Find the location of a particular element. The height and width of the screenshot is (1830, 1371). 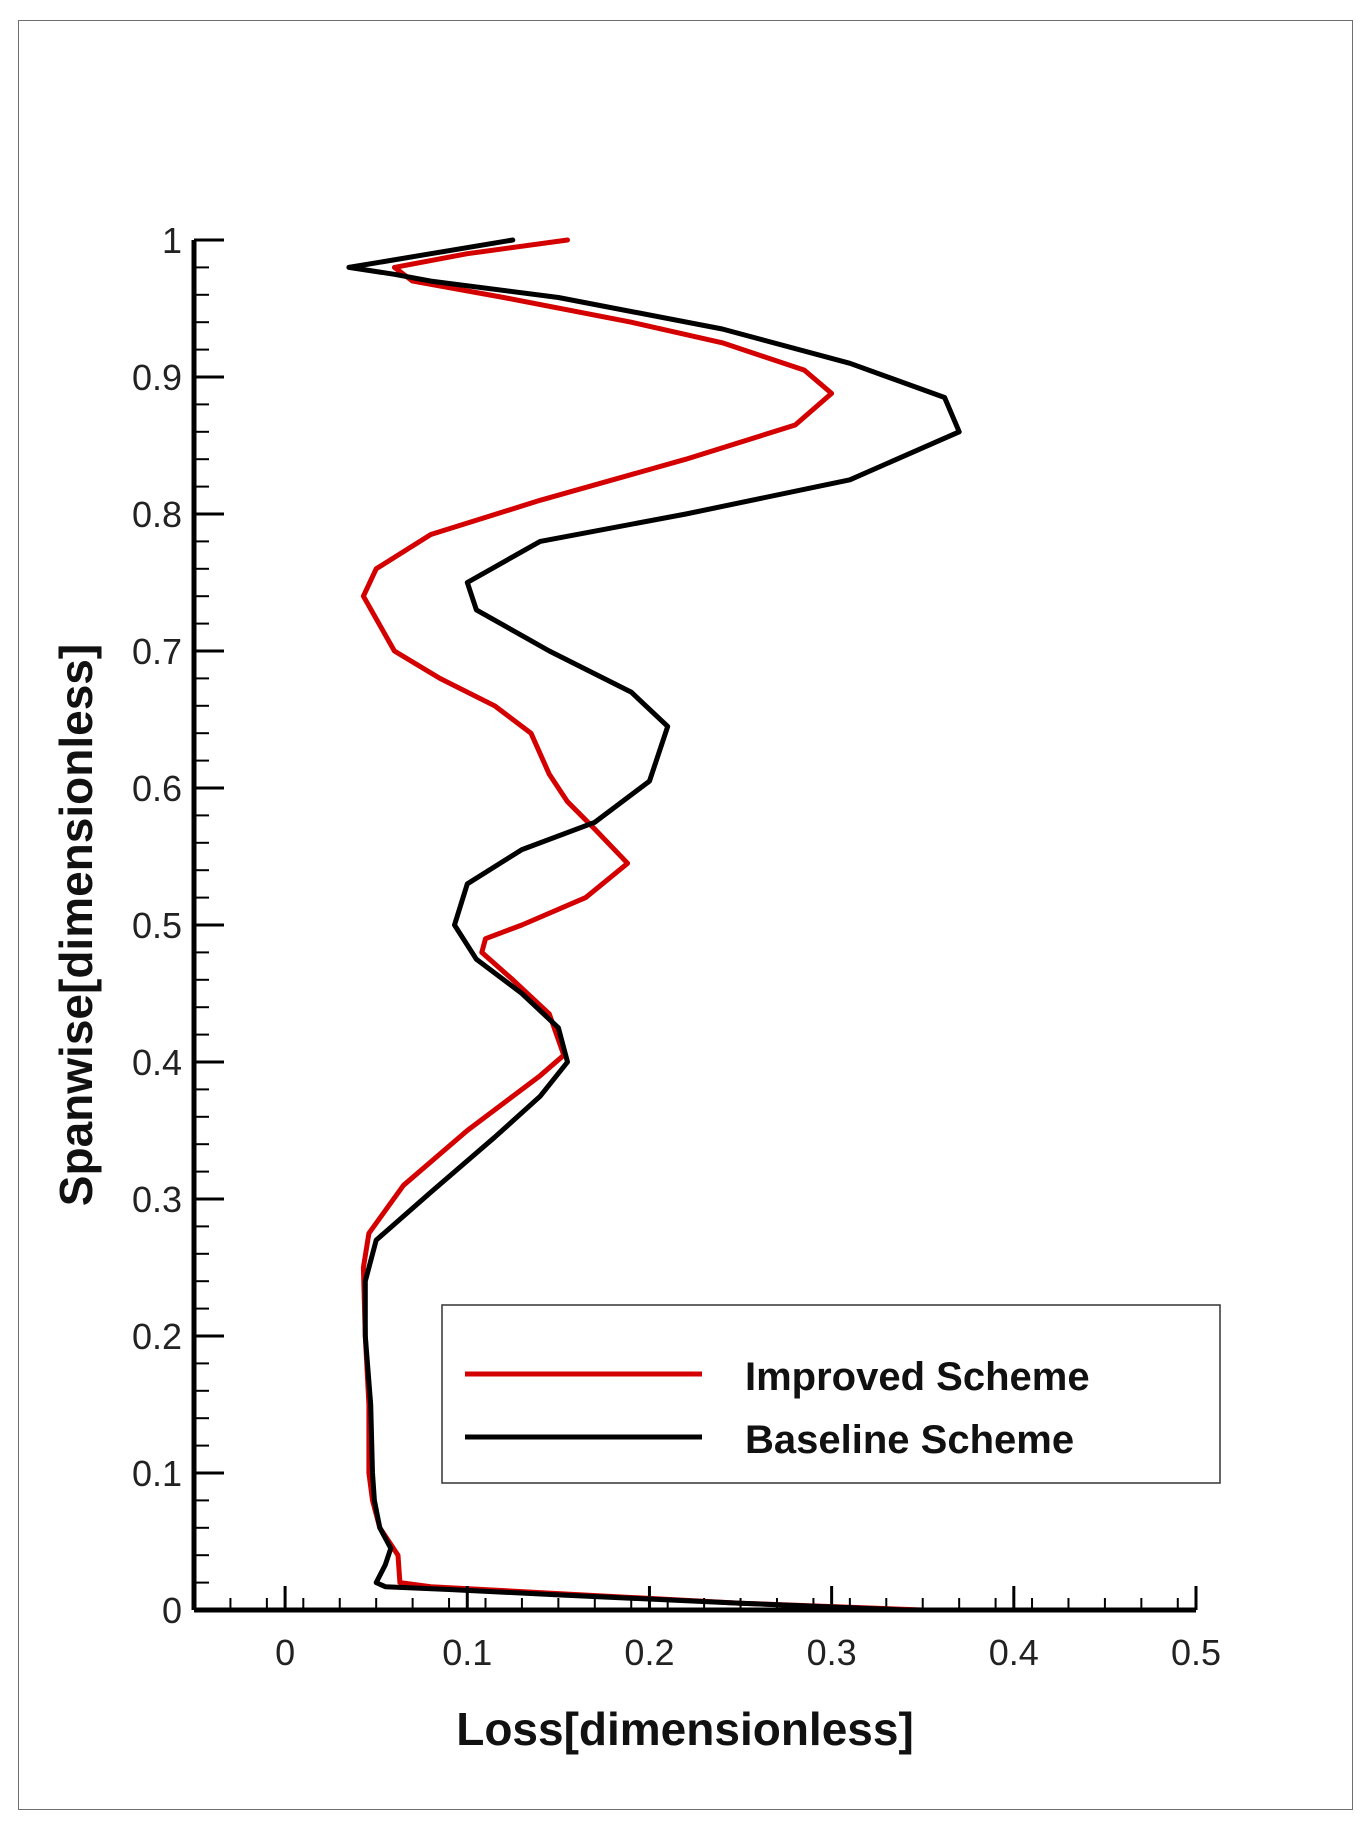

legend-label-baseline: Baseline Scheme is located at coordinates (909, 1440).